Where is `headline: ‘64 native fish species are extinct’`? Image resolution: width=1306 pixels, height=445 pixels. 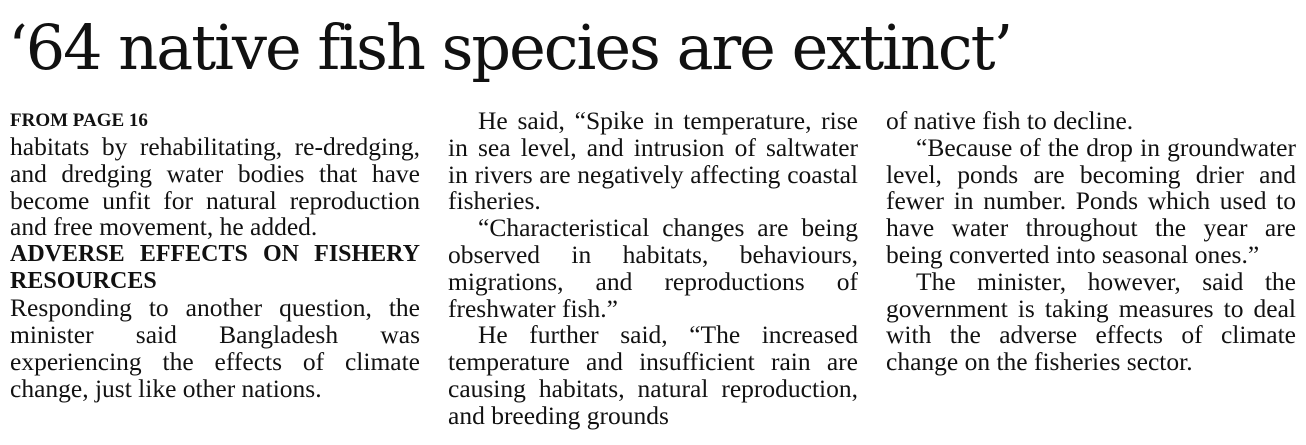
headline: ‘64 native fish species are extinct’ is located at coordinates (510, 47).